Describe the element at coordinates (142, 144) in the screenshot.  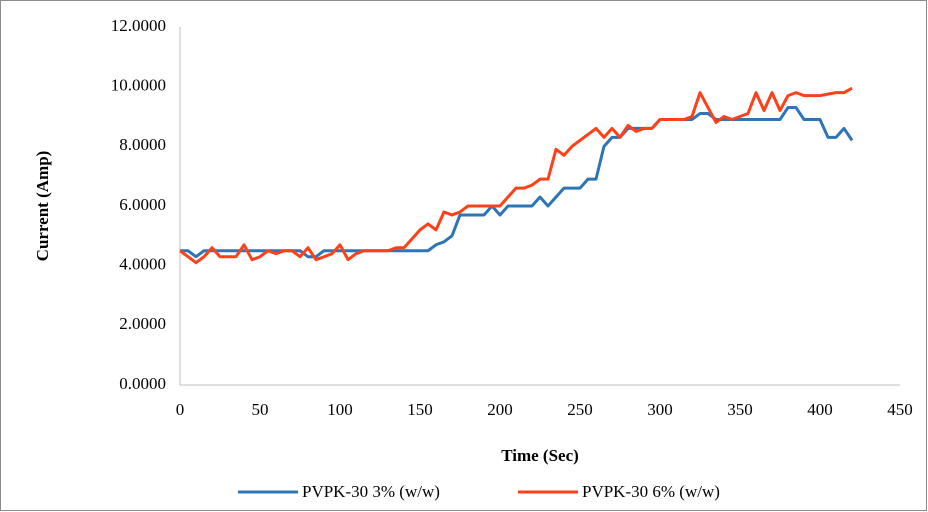
I see `y-tick-label: 8.0000` at that location.